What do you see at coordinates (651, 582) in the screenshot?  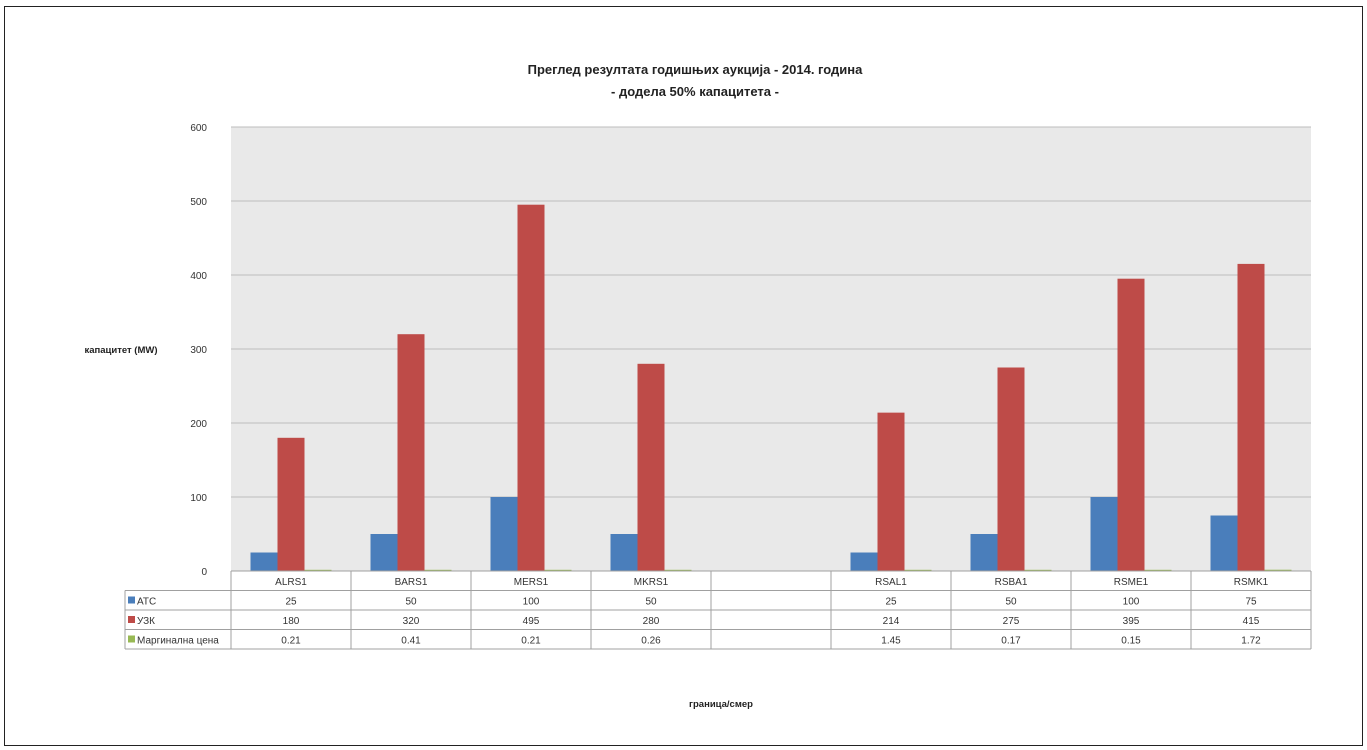 I see `x-tick-label: MKRS1` at bounding box center [651, 582].